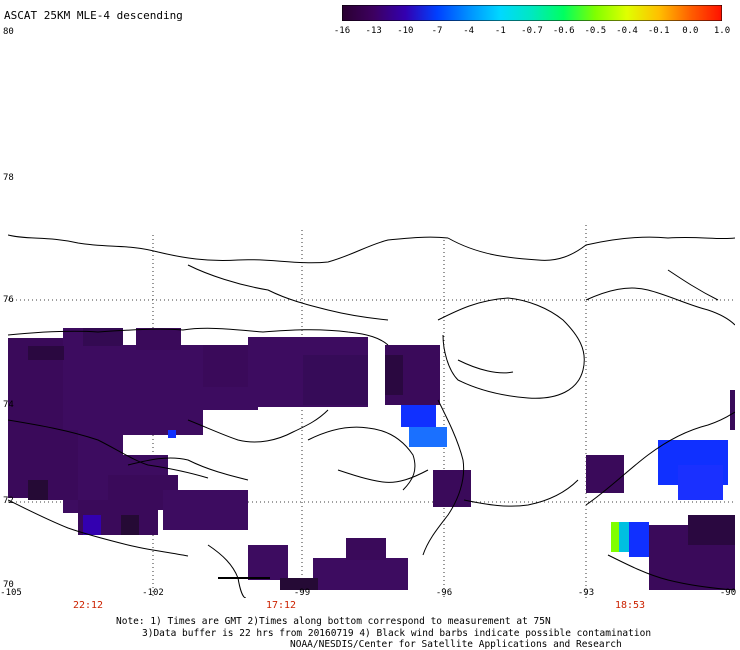 This screenshot has width=740, height=650. I want to click on lat-label-78: 78, so click(8, 178).